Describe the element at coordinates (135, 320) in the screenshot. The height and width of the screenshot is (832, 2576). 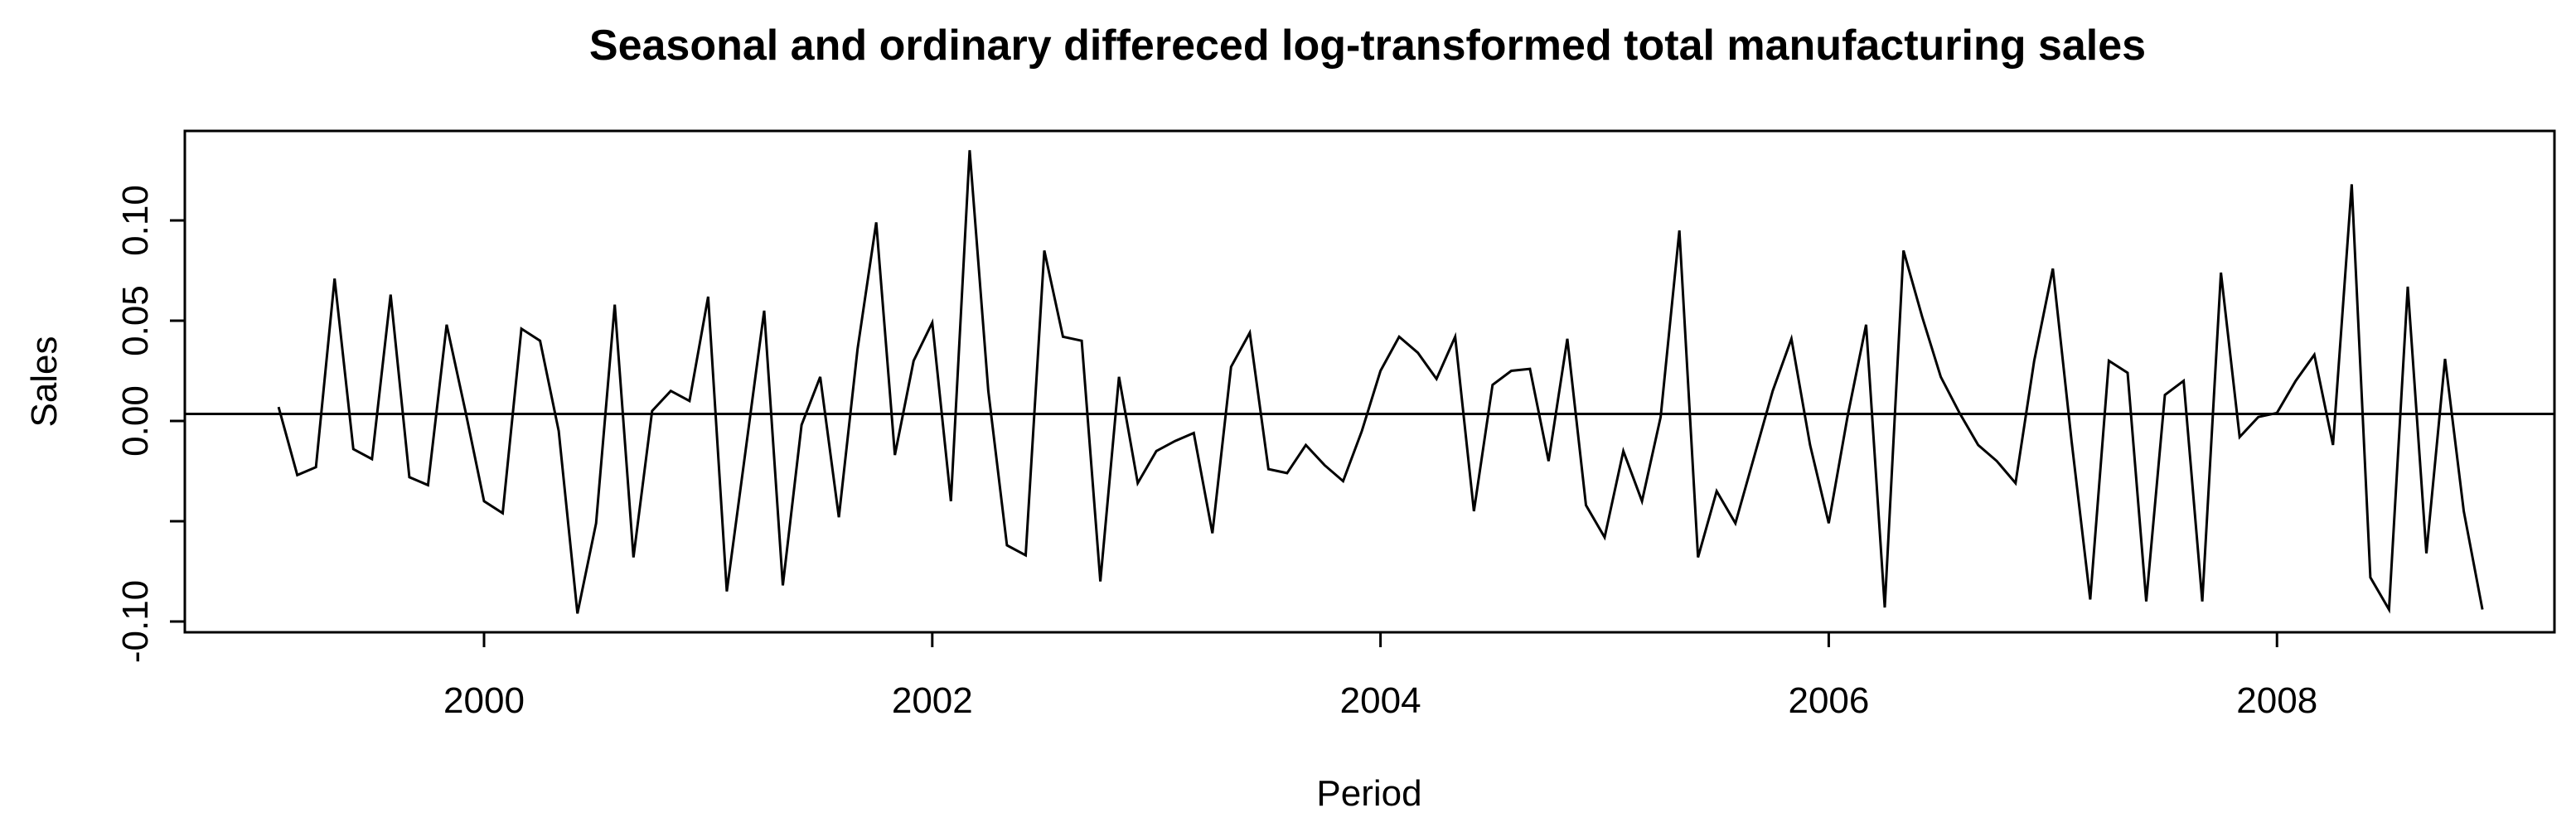
I see `y-tick-label-005: 0.05` at that location.